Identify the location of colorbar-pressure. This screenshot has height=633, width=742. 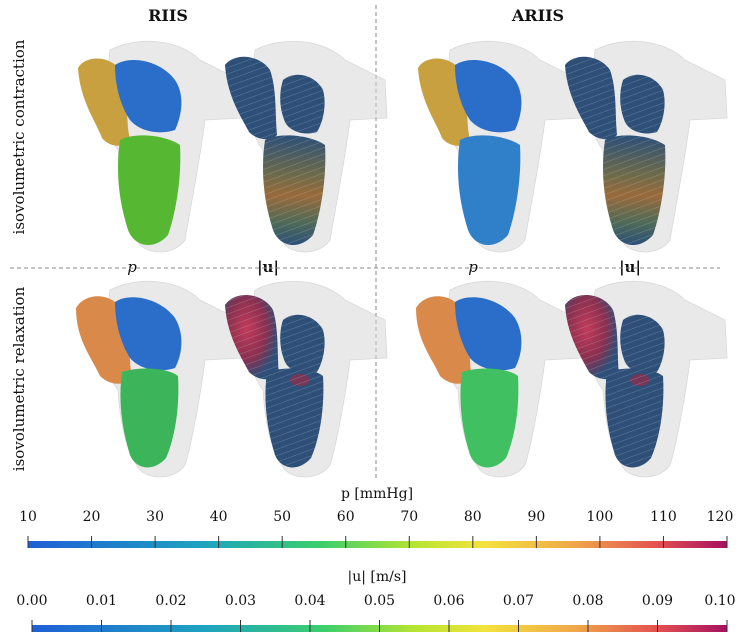
(377, 544).